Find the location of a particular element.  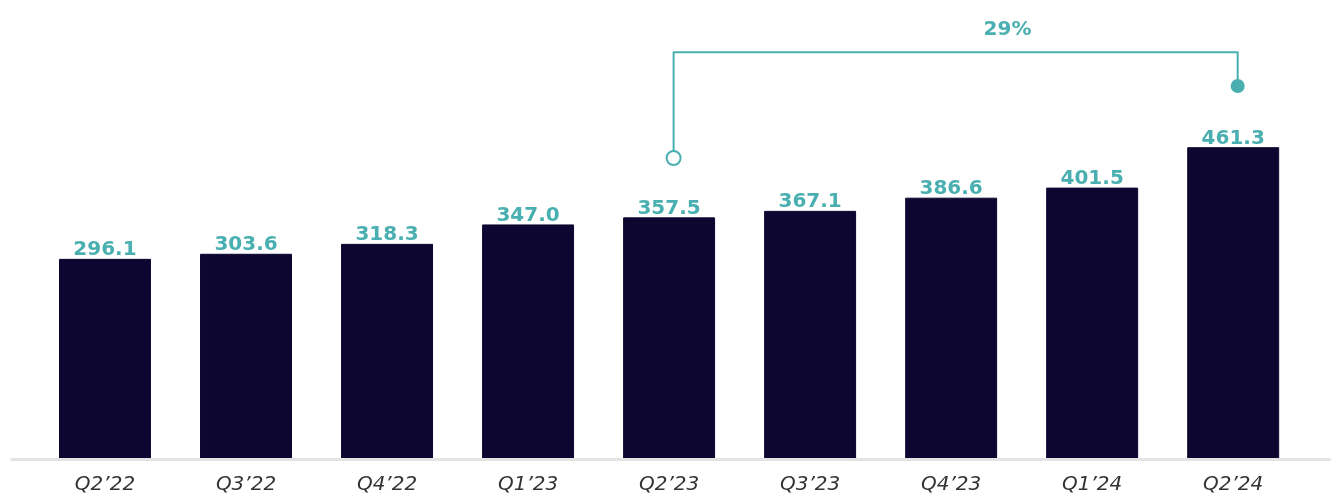

data-label: 401.5 is located at coordinates (1092, 177).